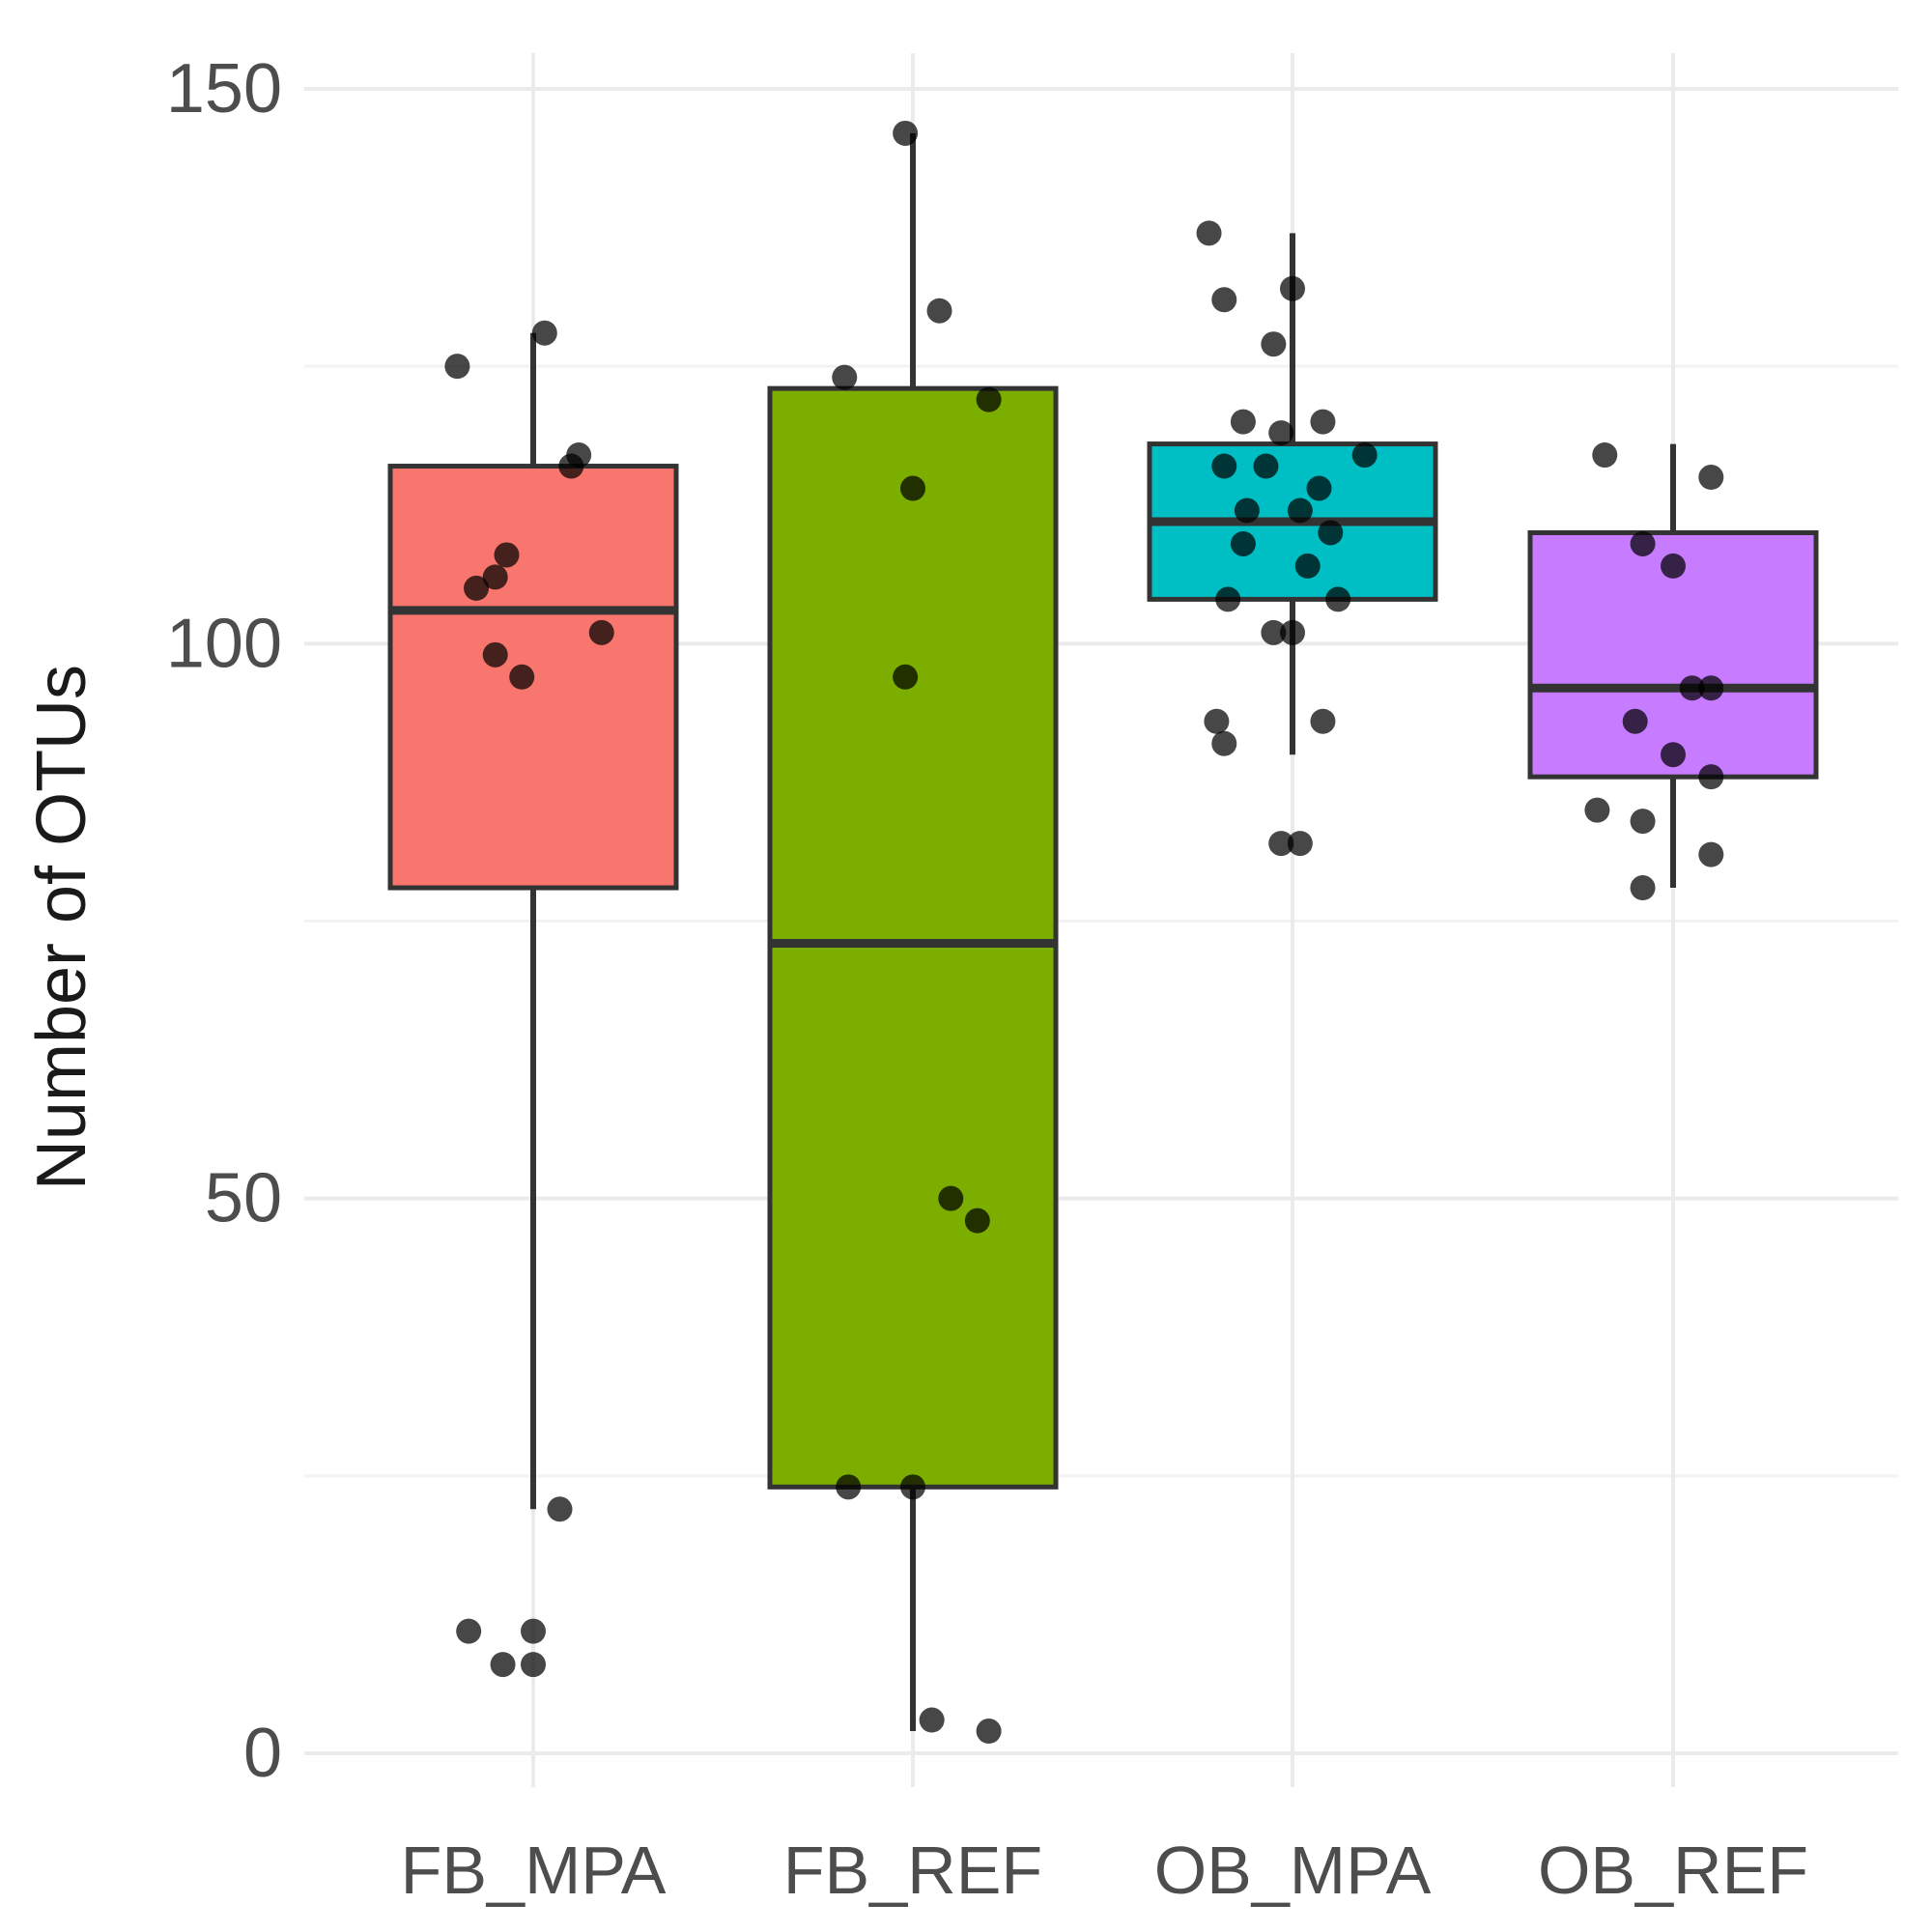 The height and width of the screenshot is (1932, 1932). Describe the element at coordinates (1673, 666) in the screenshot. I see `box-ob-ref` at that location.